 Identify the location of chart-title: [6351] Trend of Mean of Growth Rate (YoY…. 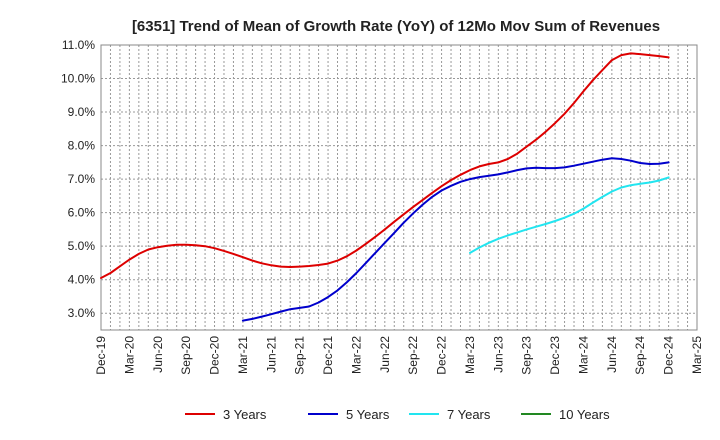
(396, 26).